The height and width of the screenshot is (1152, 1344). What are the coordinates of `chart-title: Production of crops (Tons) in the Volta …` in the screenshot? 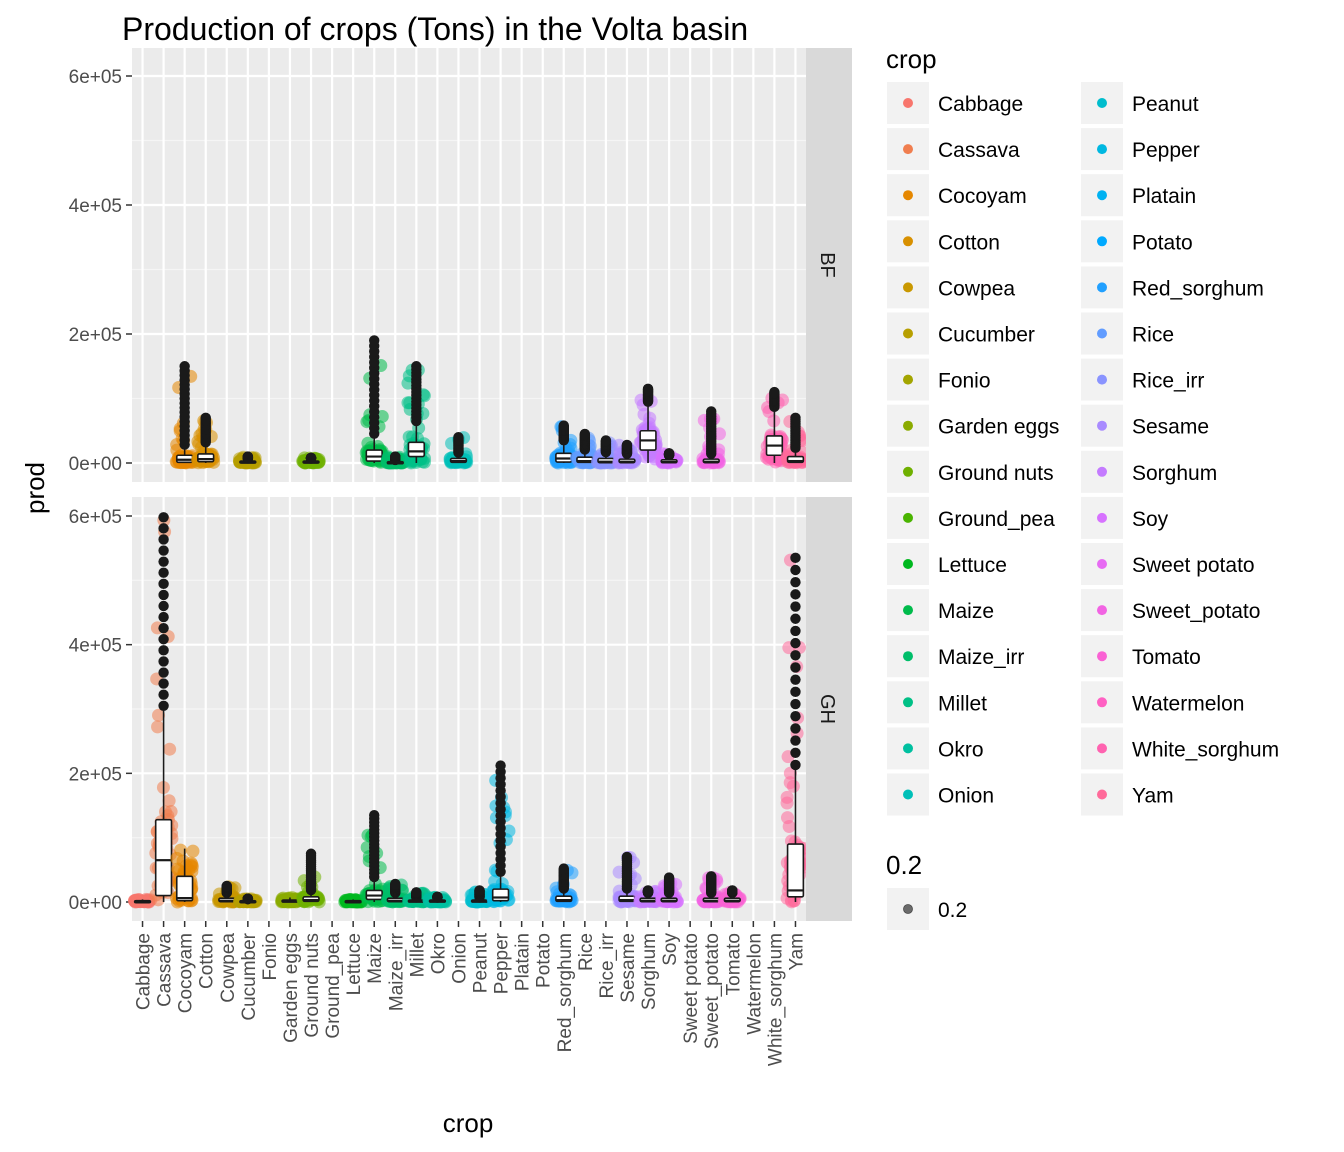 It's located at (435, 29).